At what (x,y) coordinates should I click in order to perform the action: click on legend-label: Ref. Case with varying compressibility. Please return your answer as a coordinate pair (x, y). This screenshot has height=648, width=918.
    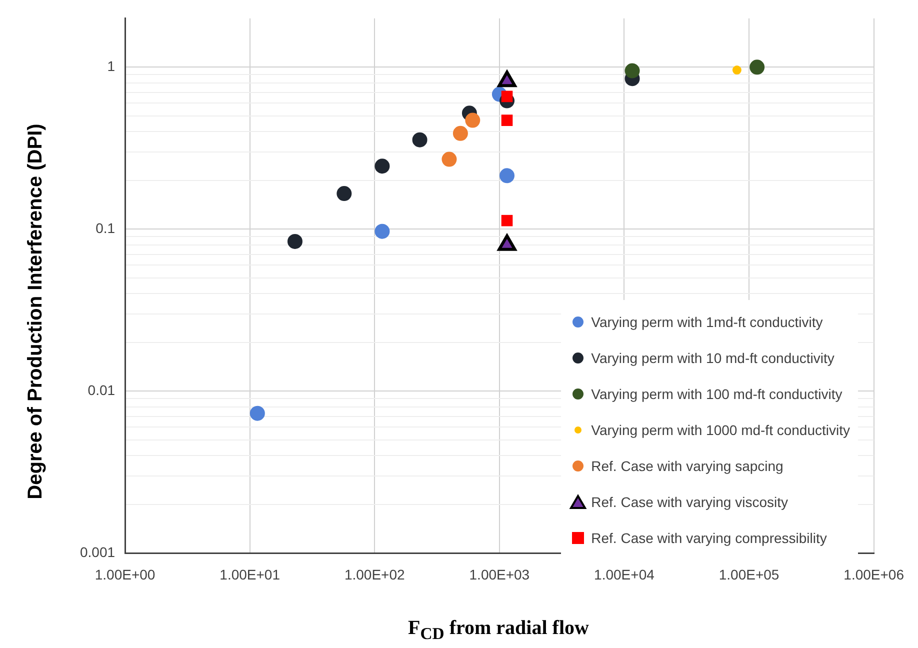
    Looking at the image, I should click on (709, 538).